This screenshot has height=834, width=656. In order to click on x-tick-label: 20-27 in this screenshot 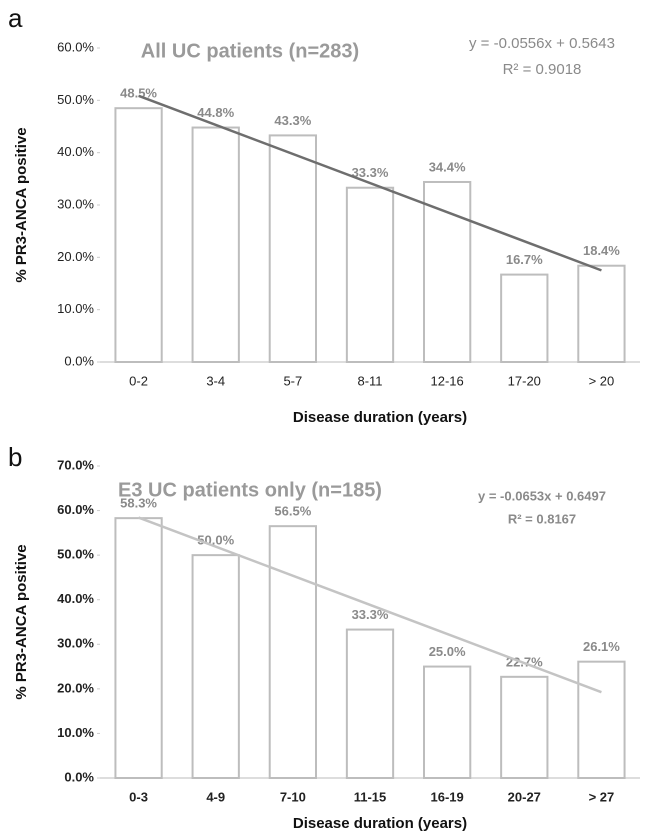, I will do `click(524, 796)`.